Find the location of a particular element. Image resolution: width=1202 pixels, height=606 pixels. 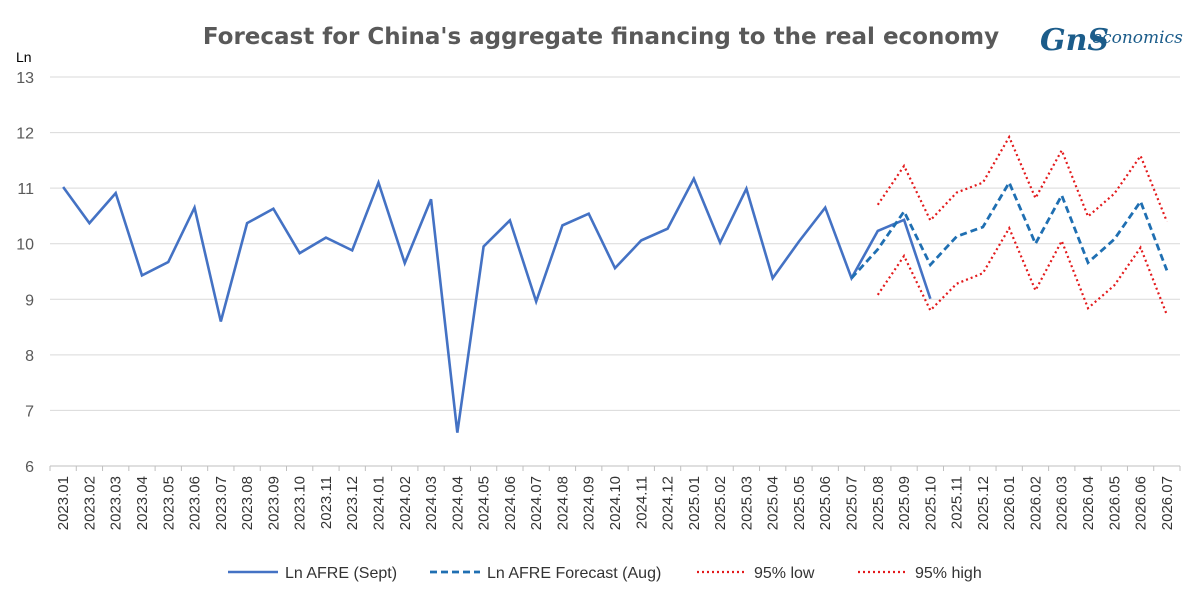

x-tick-label: 2024.07 is located at coordinates (536, 503).